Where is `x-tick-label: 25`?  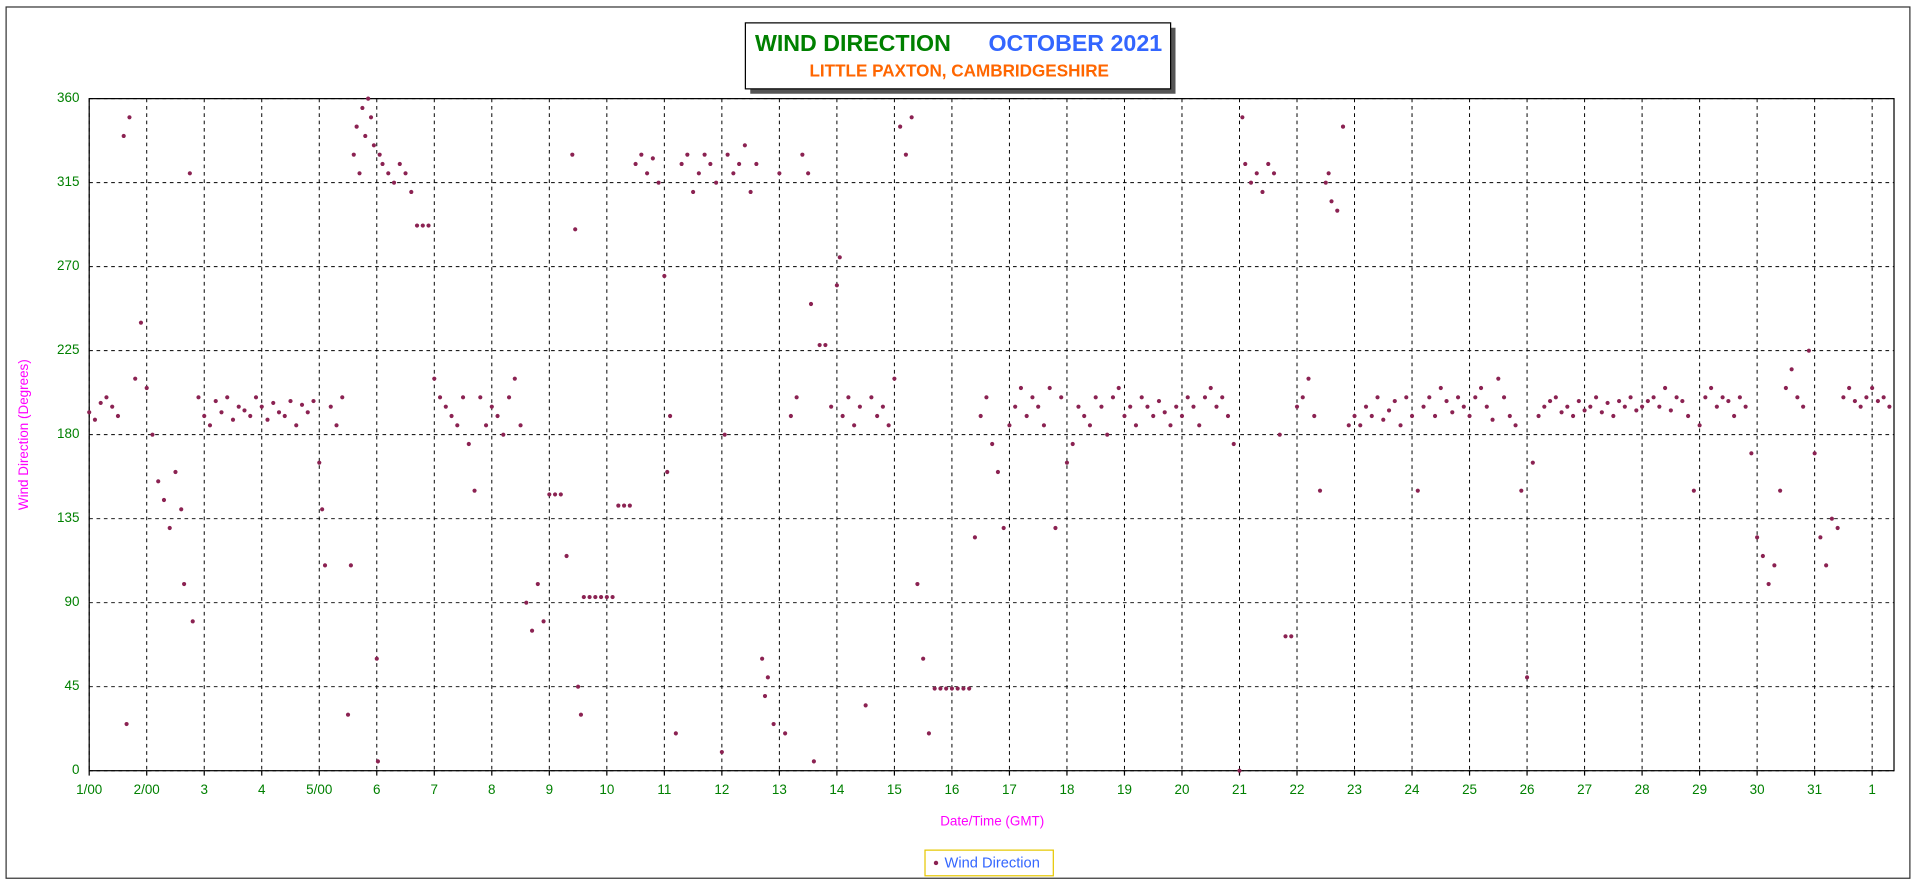
x-tick-label: 25 is located at coordinates (1469, 789).